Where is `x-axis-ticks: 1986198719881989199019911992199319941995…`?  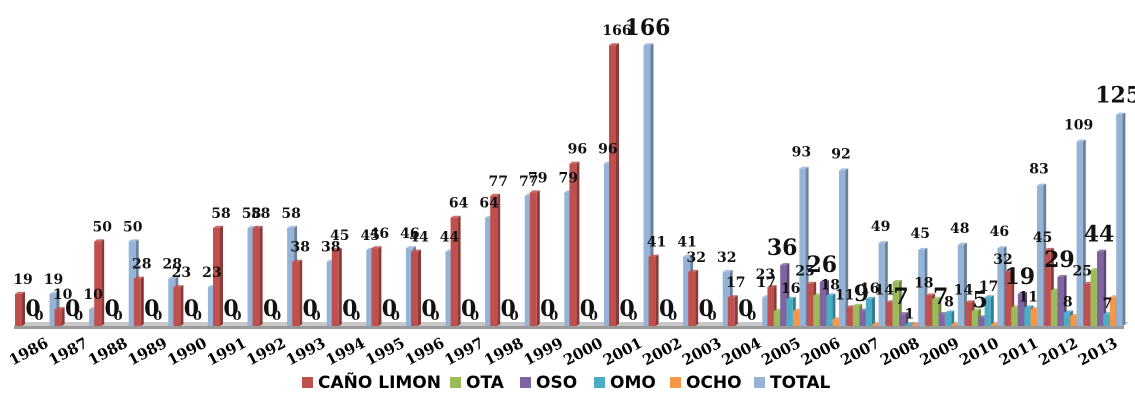 x-axis-ticks: 1986198719881989199019911992199319941995… is located at coordinates (563, 351).